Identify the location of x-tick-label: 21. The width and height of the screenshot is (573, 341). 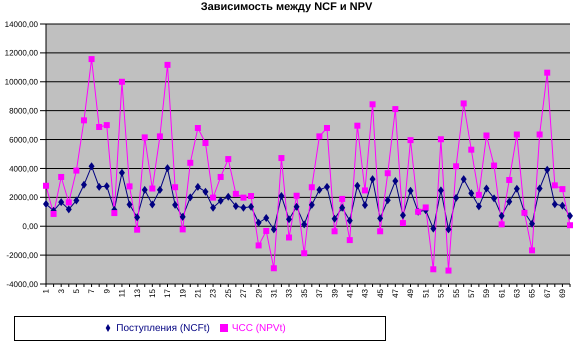
(198, 293).